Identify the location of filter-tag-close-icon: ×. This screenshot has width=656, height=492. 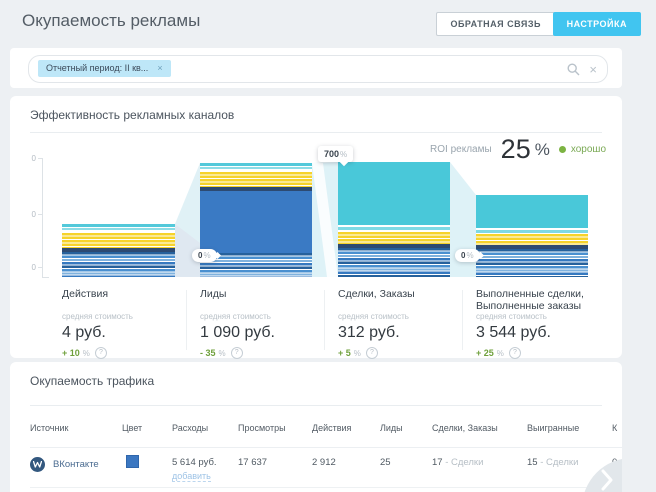
(160, 68).